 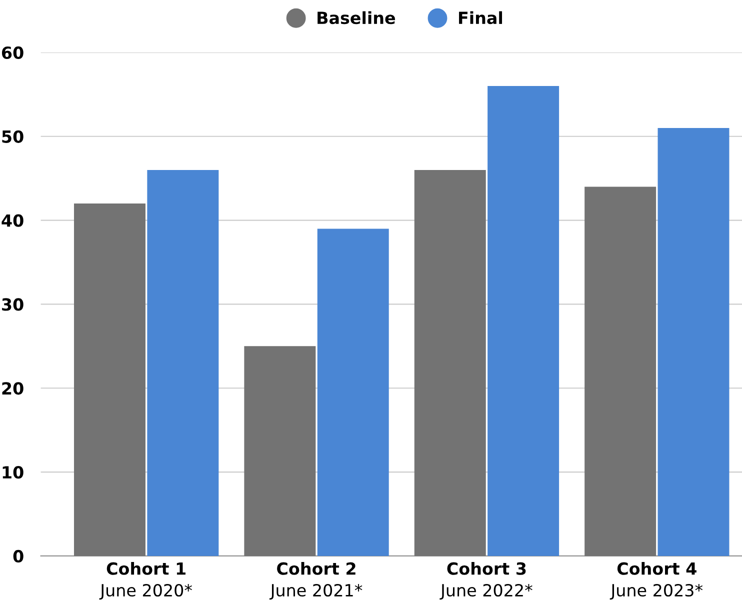 I want to click on legend-label: Baseline, so click(x=357, y=17).